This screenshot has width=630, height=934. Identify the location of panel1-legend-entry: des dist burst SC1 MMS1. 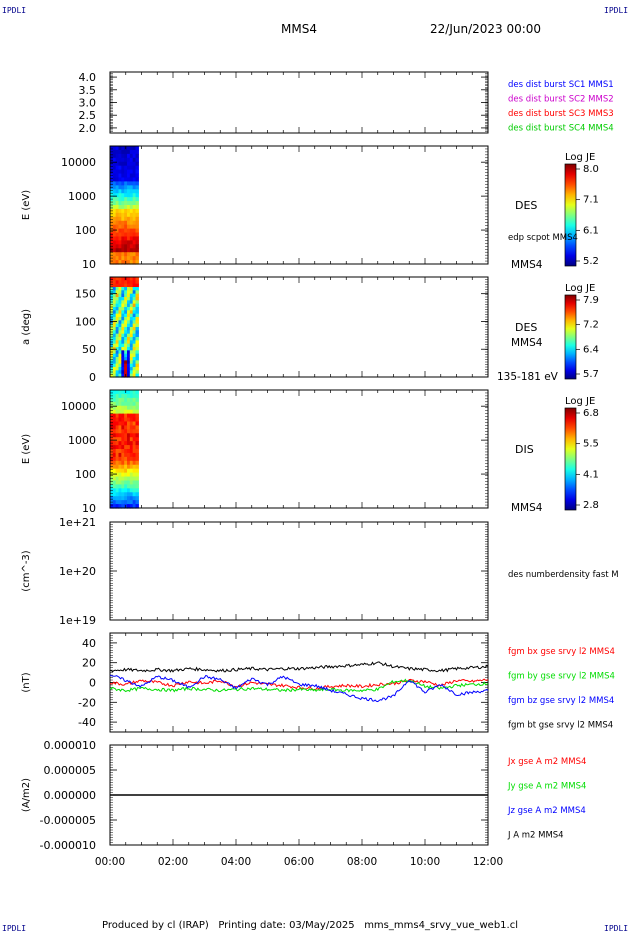
(561, 85).